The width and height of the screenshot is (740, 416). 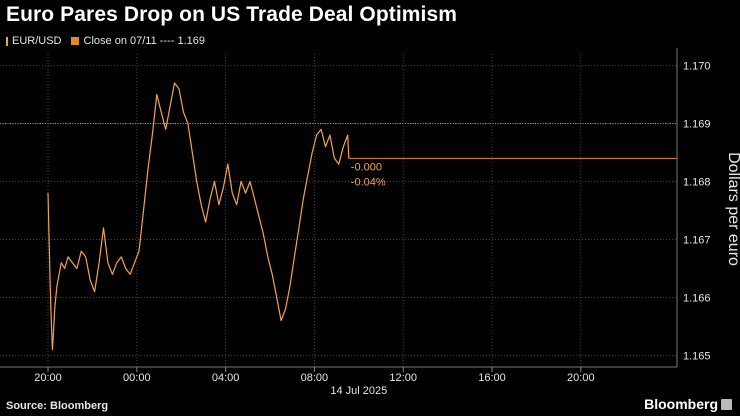 I want to click on y-tick-label: 1.166, so click(x=697, y=298).